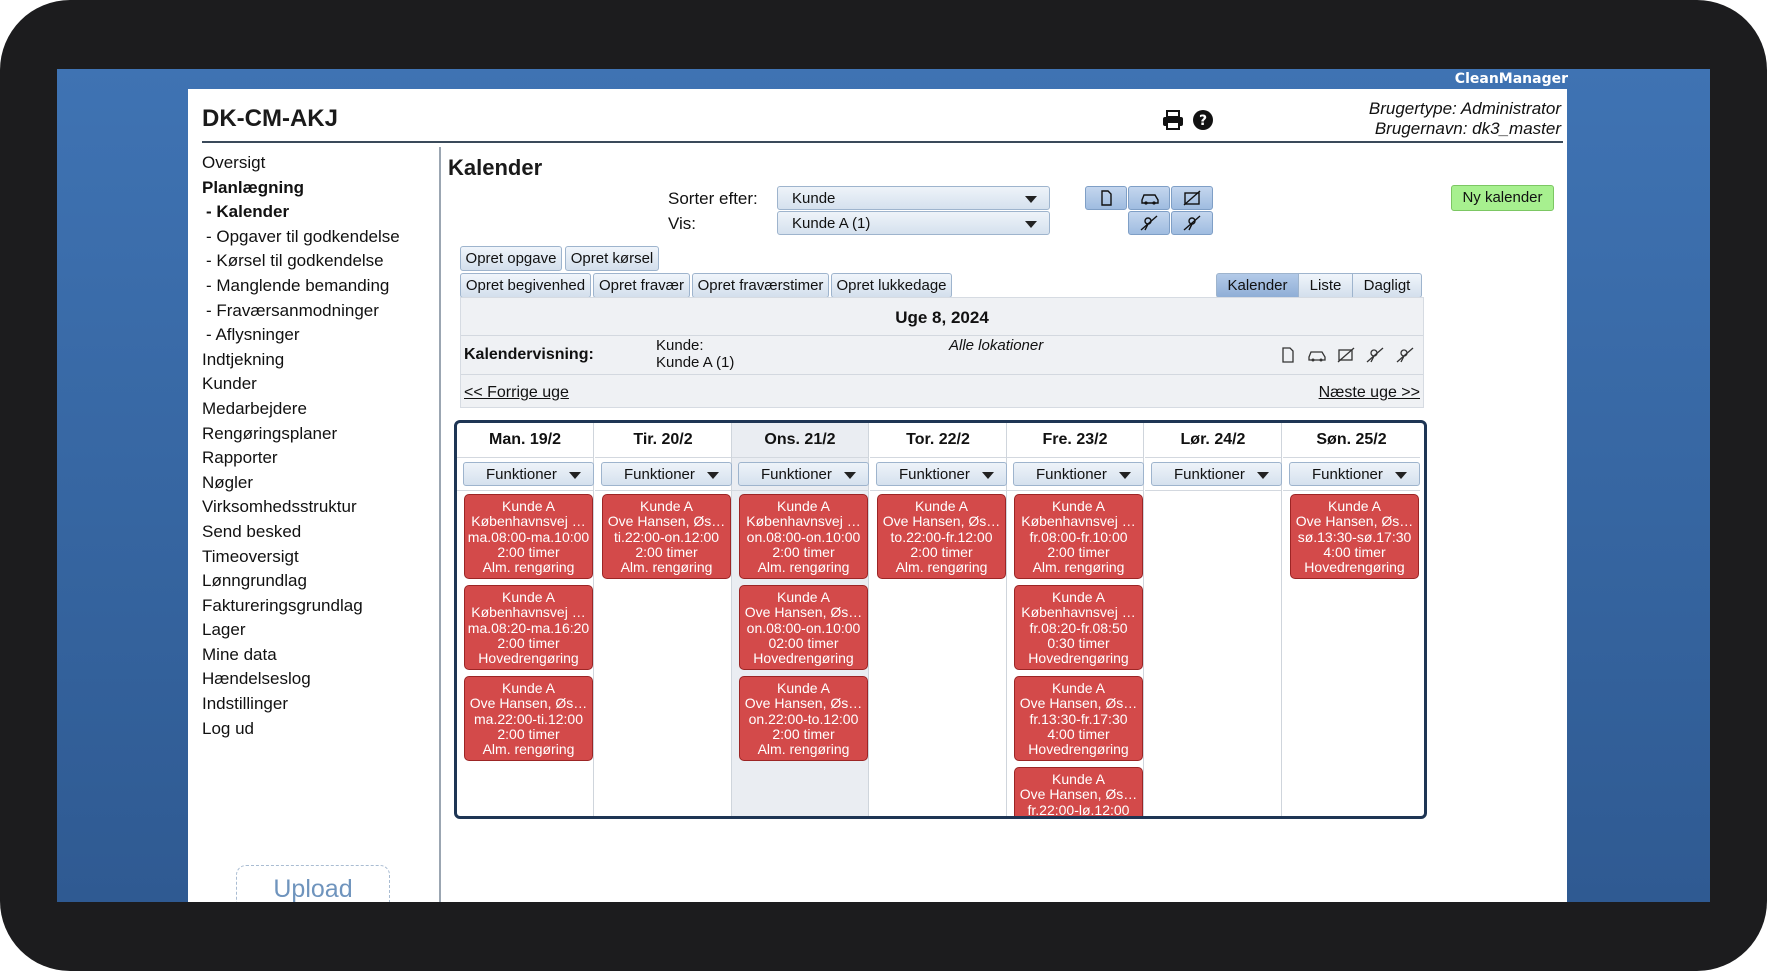  What do you see at coordinates (913, 223) in the screenshot?
I see `view-select: Kunde A (1)` at bounding box center [913, 223].